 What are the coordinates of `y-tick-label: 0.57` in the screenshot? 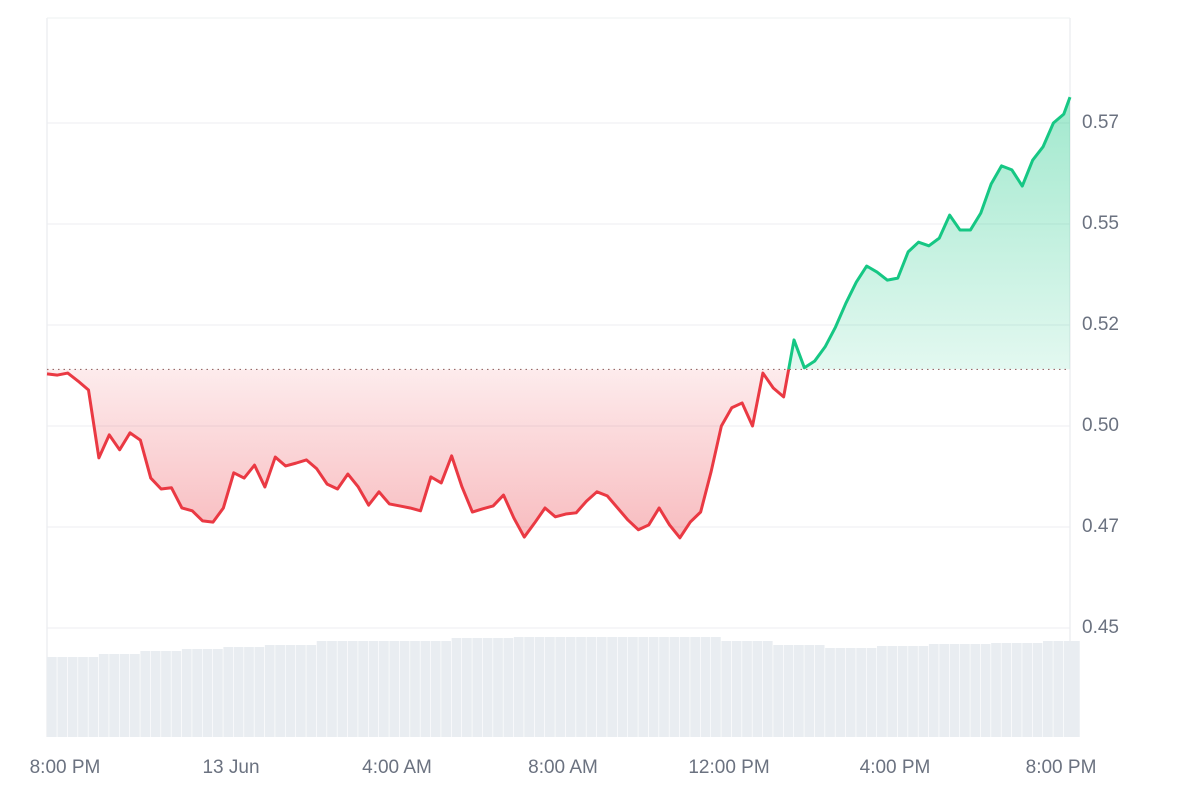 It's located at (1100, 122).